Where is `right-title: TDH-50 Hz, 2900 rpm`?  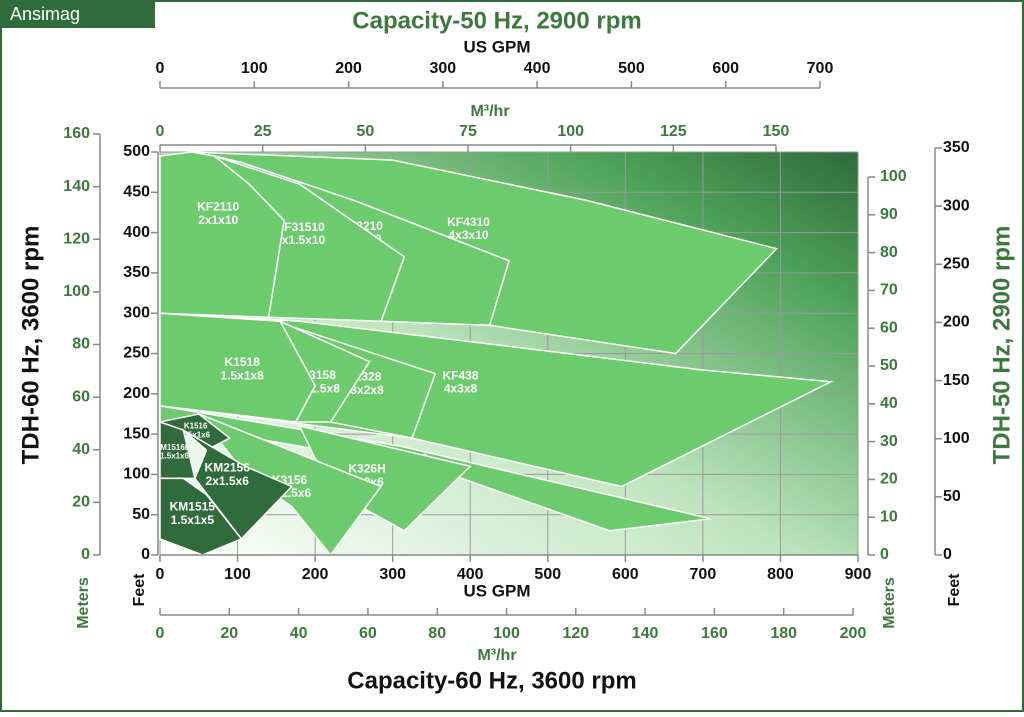
right-title: TDH-50 Hz, 2900 rpm is located at coordinates (1001, 345).